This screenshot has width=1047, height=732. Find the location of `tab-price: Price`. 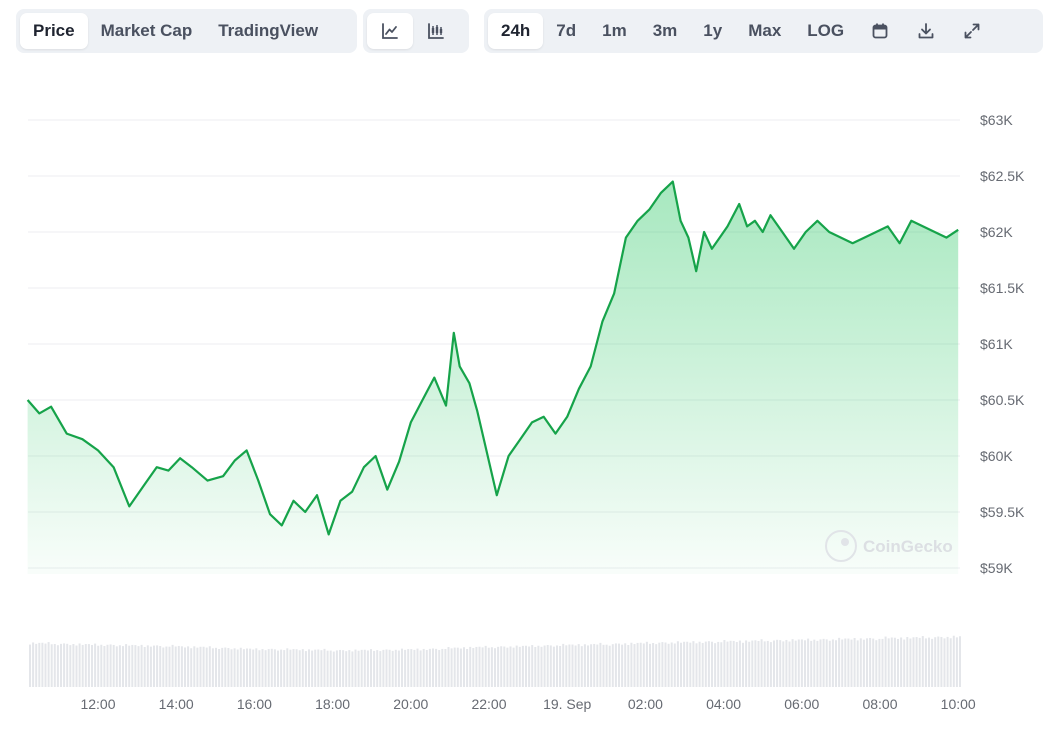

tab-price: Price is located at coordinates (54, 31).